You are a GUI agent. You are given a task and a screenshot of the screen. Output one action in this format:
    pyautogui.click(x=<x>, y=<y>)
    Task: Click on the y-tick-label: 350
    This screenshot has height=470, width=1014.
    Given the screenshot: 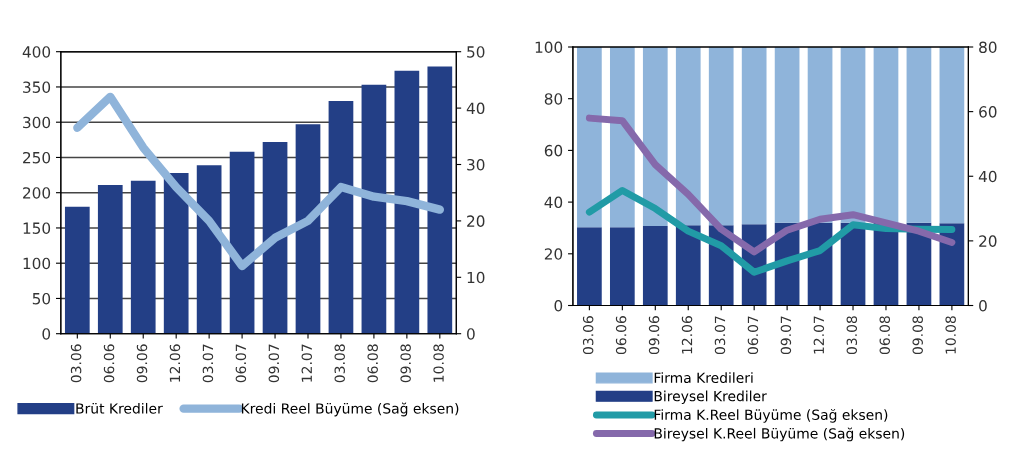 What is the action you would take?
    pyautogui.click(x=37, y=87)
    